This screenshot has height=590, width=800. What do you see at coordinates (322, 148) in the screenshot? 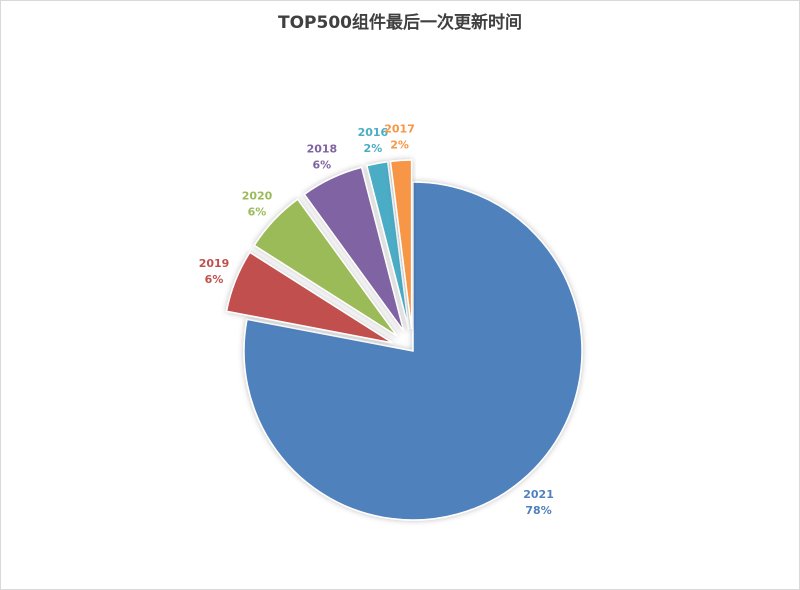
I see `slice-category-label: 2018` at bounding box center [322, 148].